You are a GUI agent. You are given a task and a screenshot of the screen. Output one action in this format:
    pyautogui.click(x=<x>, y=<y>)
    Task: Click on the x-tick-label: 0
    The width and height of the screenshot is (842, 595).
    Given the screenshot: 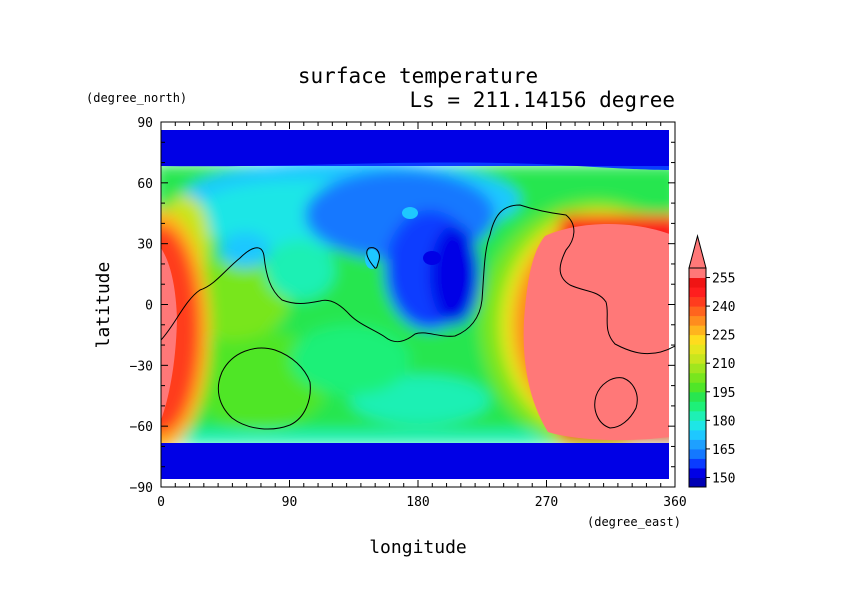 What is the action you would take?
    pyautogui.click(x=161, y=502)
    